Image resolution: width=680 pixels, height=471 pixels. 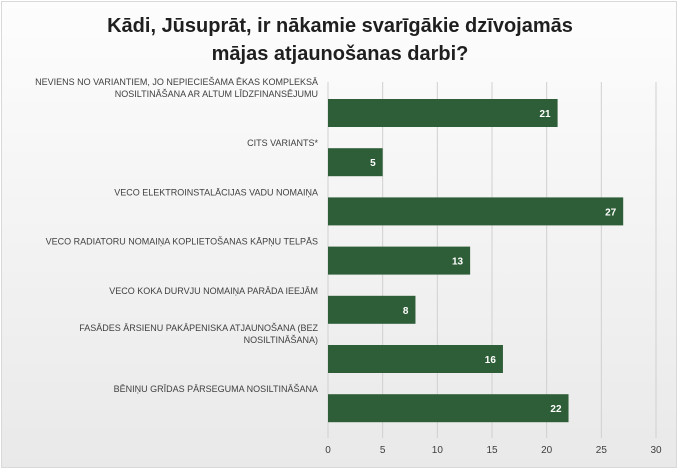 I want to click on category-label: VECO KOKA DURVJU NOMAIŅA PARĀDA IEEJĀM, so click(x=213, y=291).